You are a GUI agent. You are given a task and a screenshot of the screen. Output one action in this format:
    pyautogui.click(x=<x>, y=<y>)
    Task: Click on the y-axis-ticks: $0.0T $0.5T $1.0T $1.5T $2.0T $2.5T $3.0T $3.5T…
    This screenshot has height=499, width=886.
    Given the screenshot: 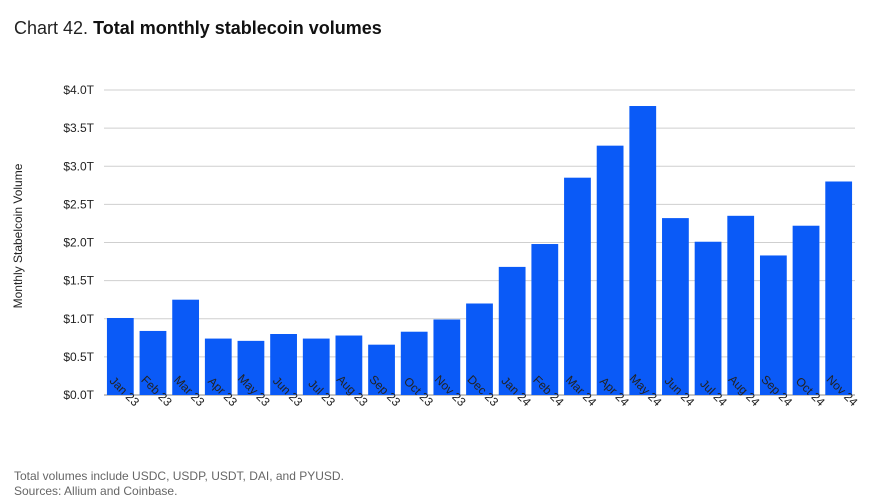 What is the action you would take?
    pyautogui.click(x=78, y=242)
    